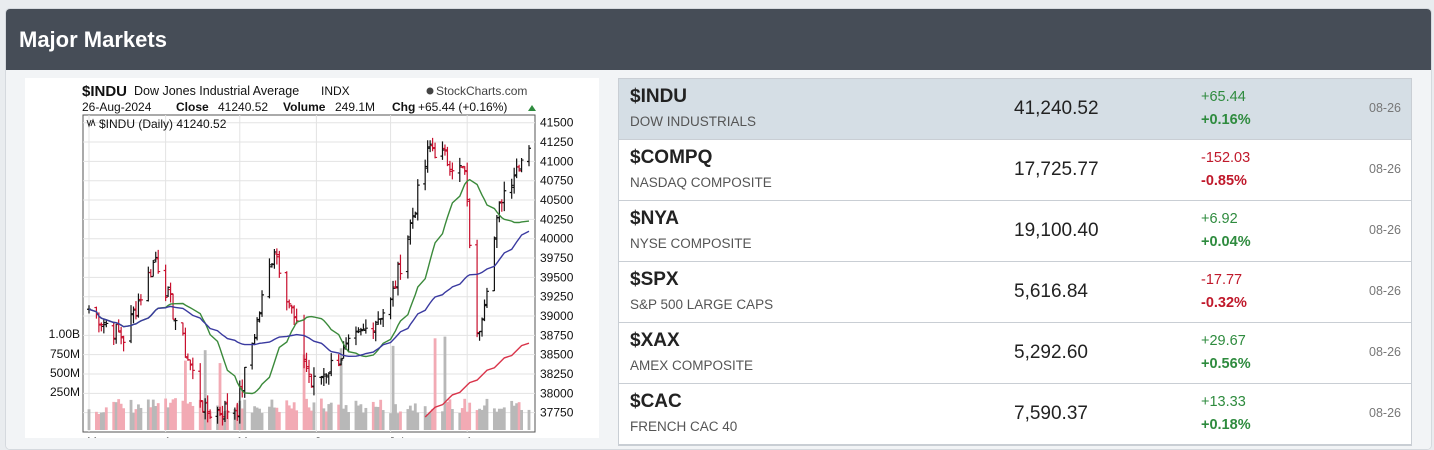  I want to click on y-tick-label: 38000, so click(557, 393).